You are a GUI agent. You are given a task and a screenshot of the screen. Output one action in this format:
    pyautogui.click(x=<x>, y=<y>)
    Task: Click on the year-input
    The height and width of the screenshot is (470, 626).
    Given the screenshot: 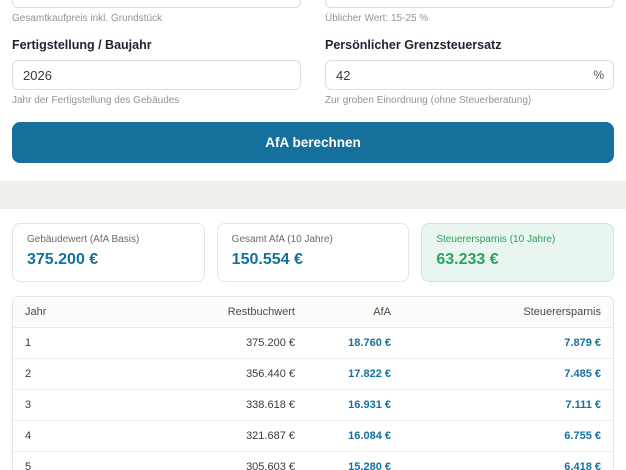 What is the action you would take?
    pyautogui.click(x=156, y=75)
    